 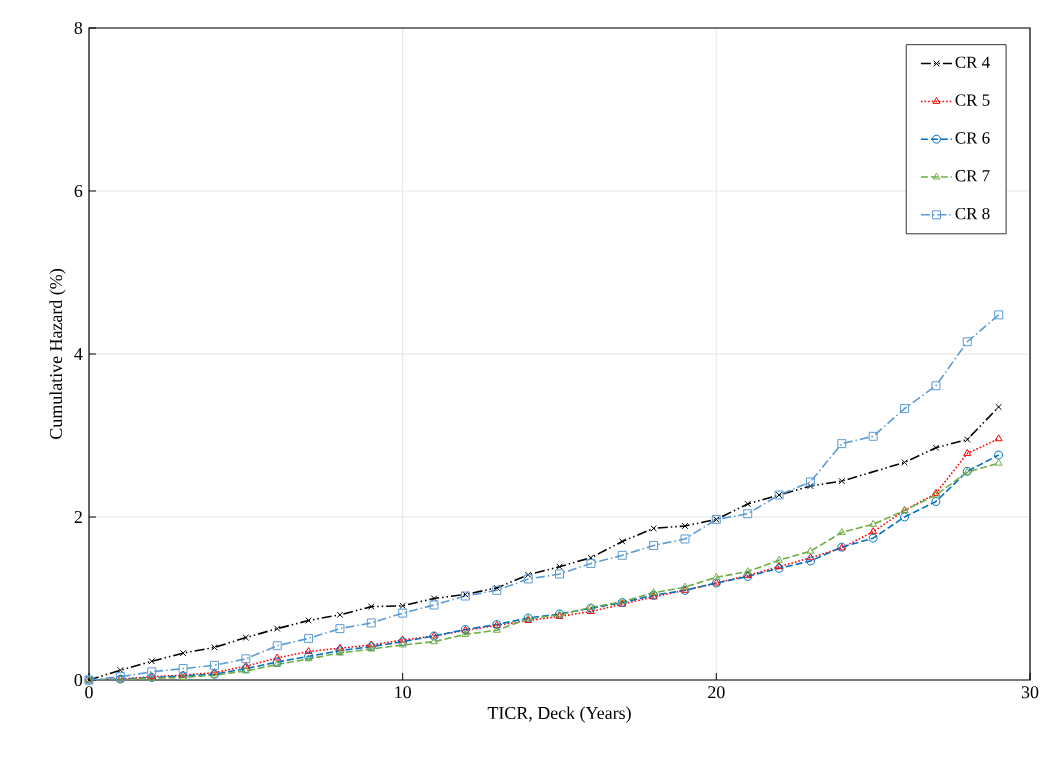 I want to click on x-tick-label: 0, so click(x=89, y=692).